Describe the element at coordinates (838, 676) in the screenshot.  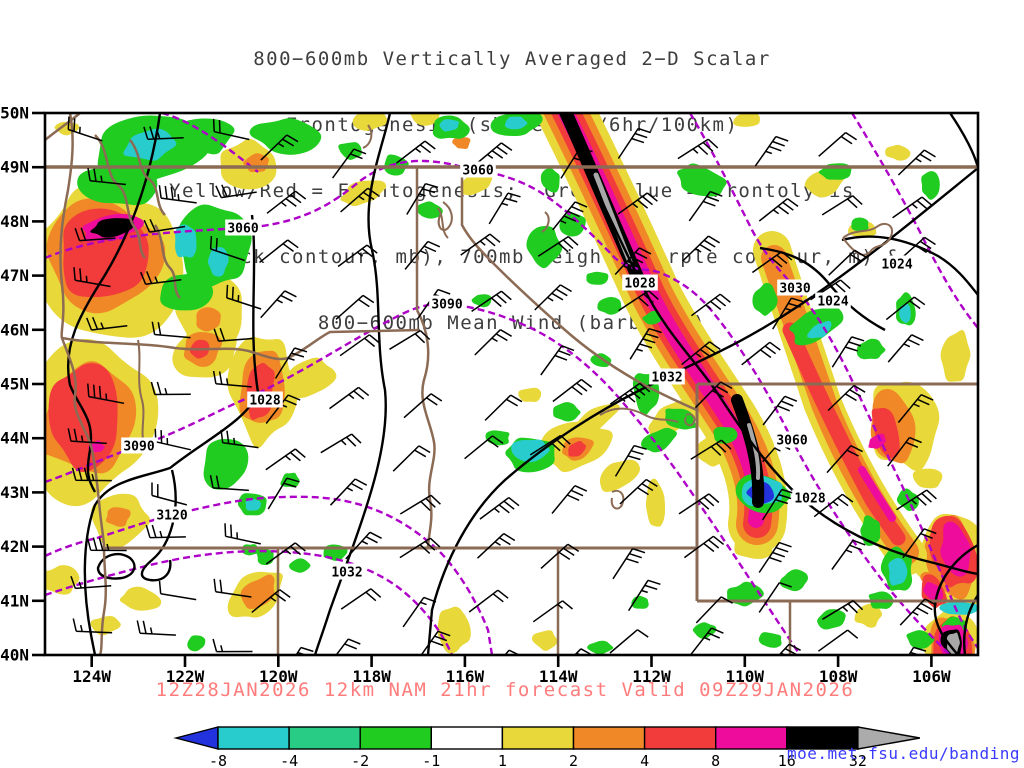
I see `lon-tick-label: 108W` at that location.